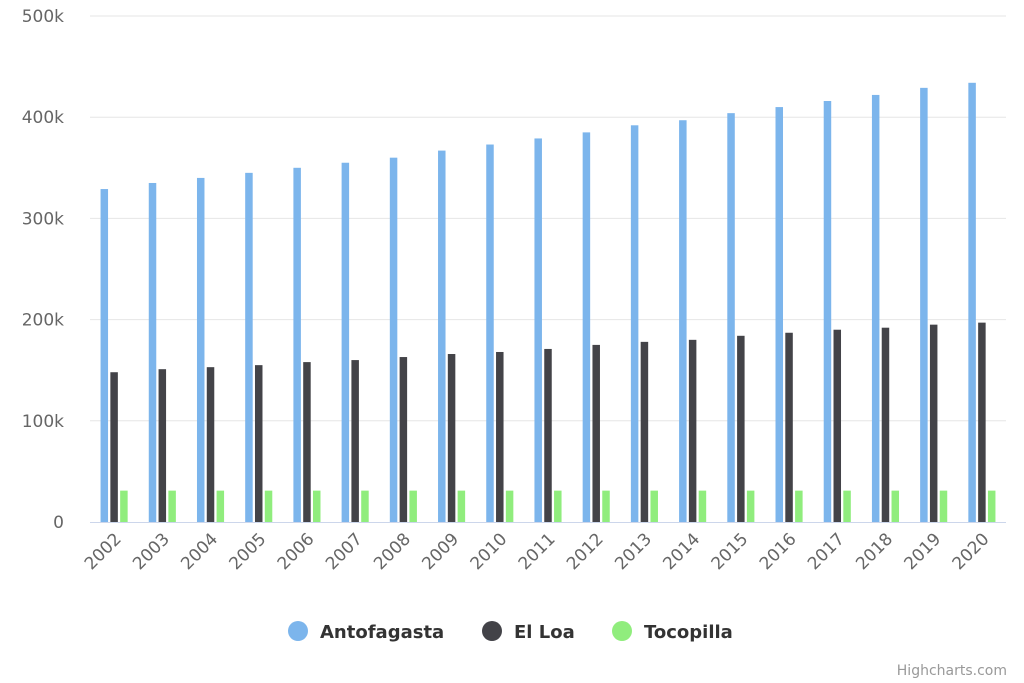  What do you see at coordinates (58, 523) in the screenshot?
I see `y-tick-label: 0` at bounding box center [58, 523].